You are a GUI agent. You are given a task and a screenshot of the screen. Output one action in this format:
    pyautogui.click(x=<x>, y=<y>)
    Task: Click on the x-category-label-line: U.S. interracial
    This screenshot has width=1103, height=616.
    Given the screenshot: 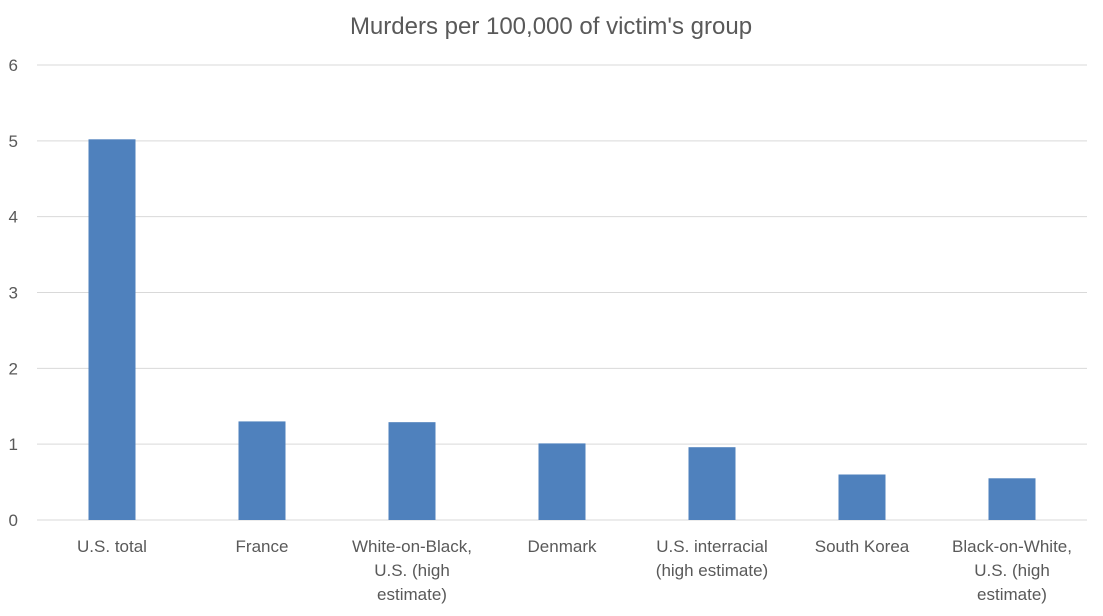 What is the action you would take?
    pyautogui.click(x=711, y=546)
    